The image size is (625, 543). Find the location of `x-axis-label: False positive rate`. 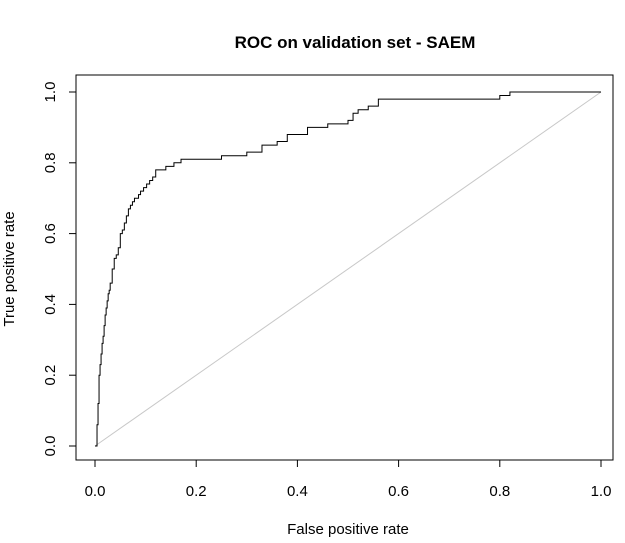

x-axis-label: False positive rate is located at coordinates (348, 529).